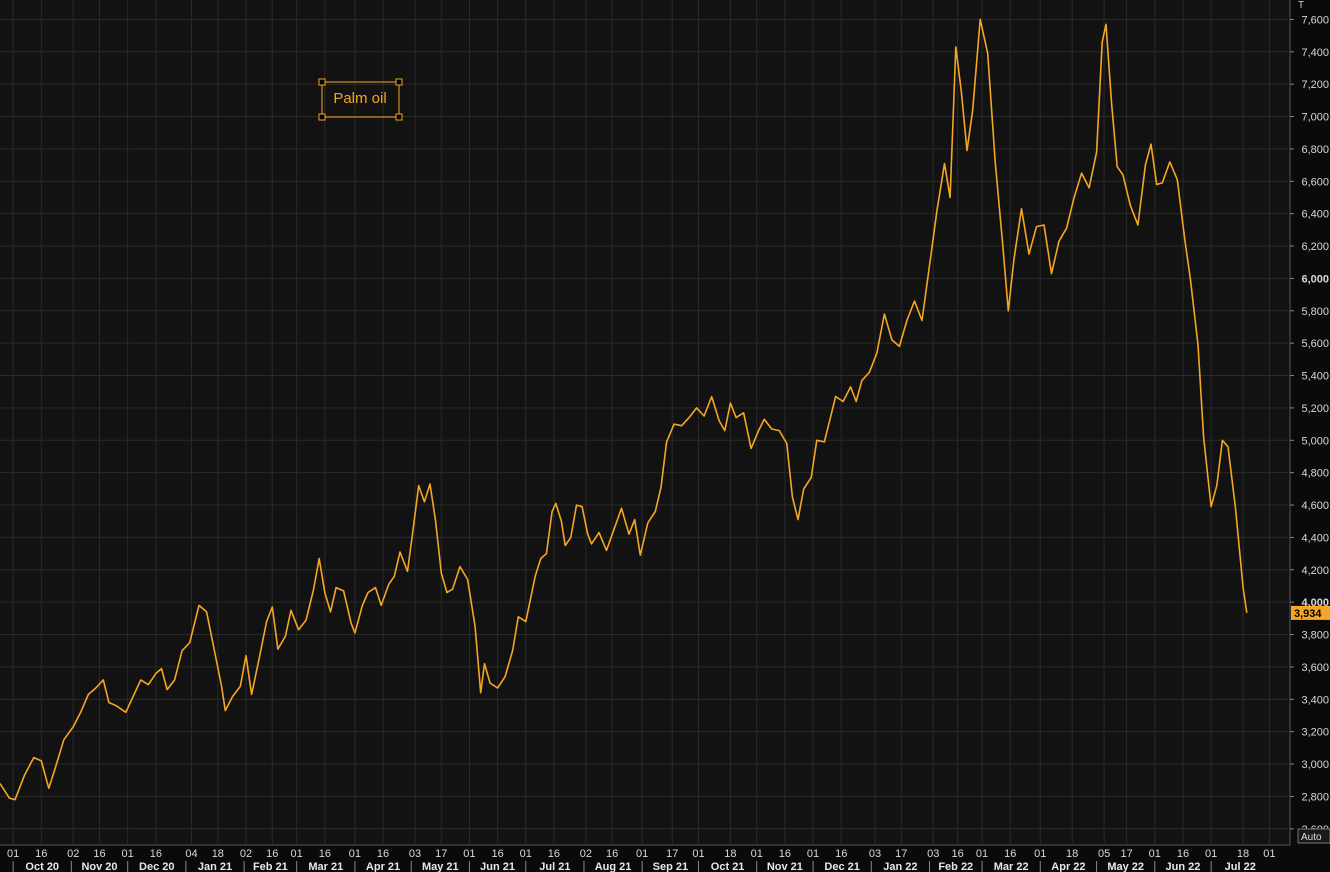 The image size is (1330, 872). I want to click on month-label: Jun 21, so click(497, 866).